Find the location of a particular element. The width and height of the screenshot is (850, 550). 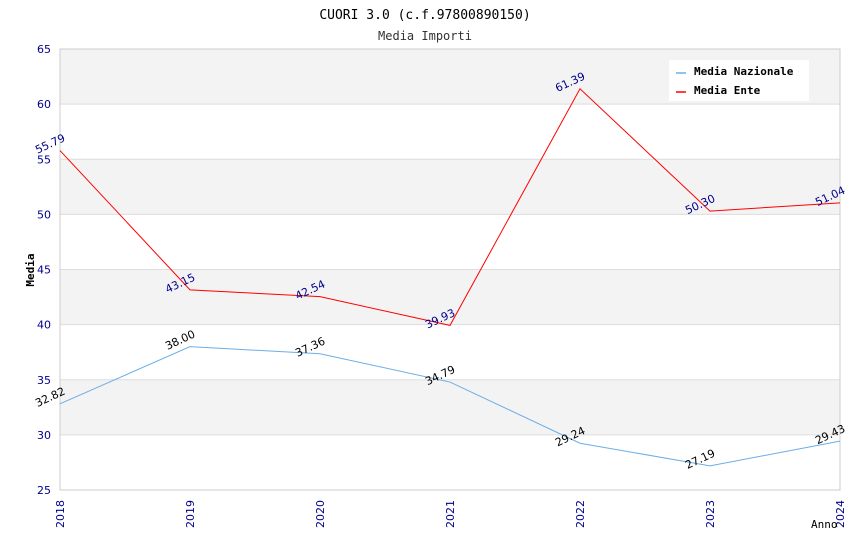

y-tick-label: 45 is located at coordinates (44, 270).